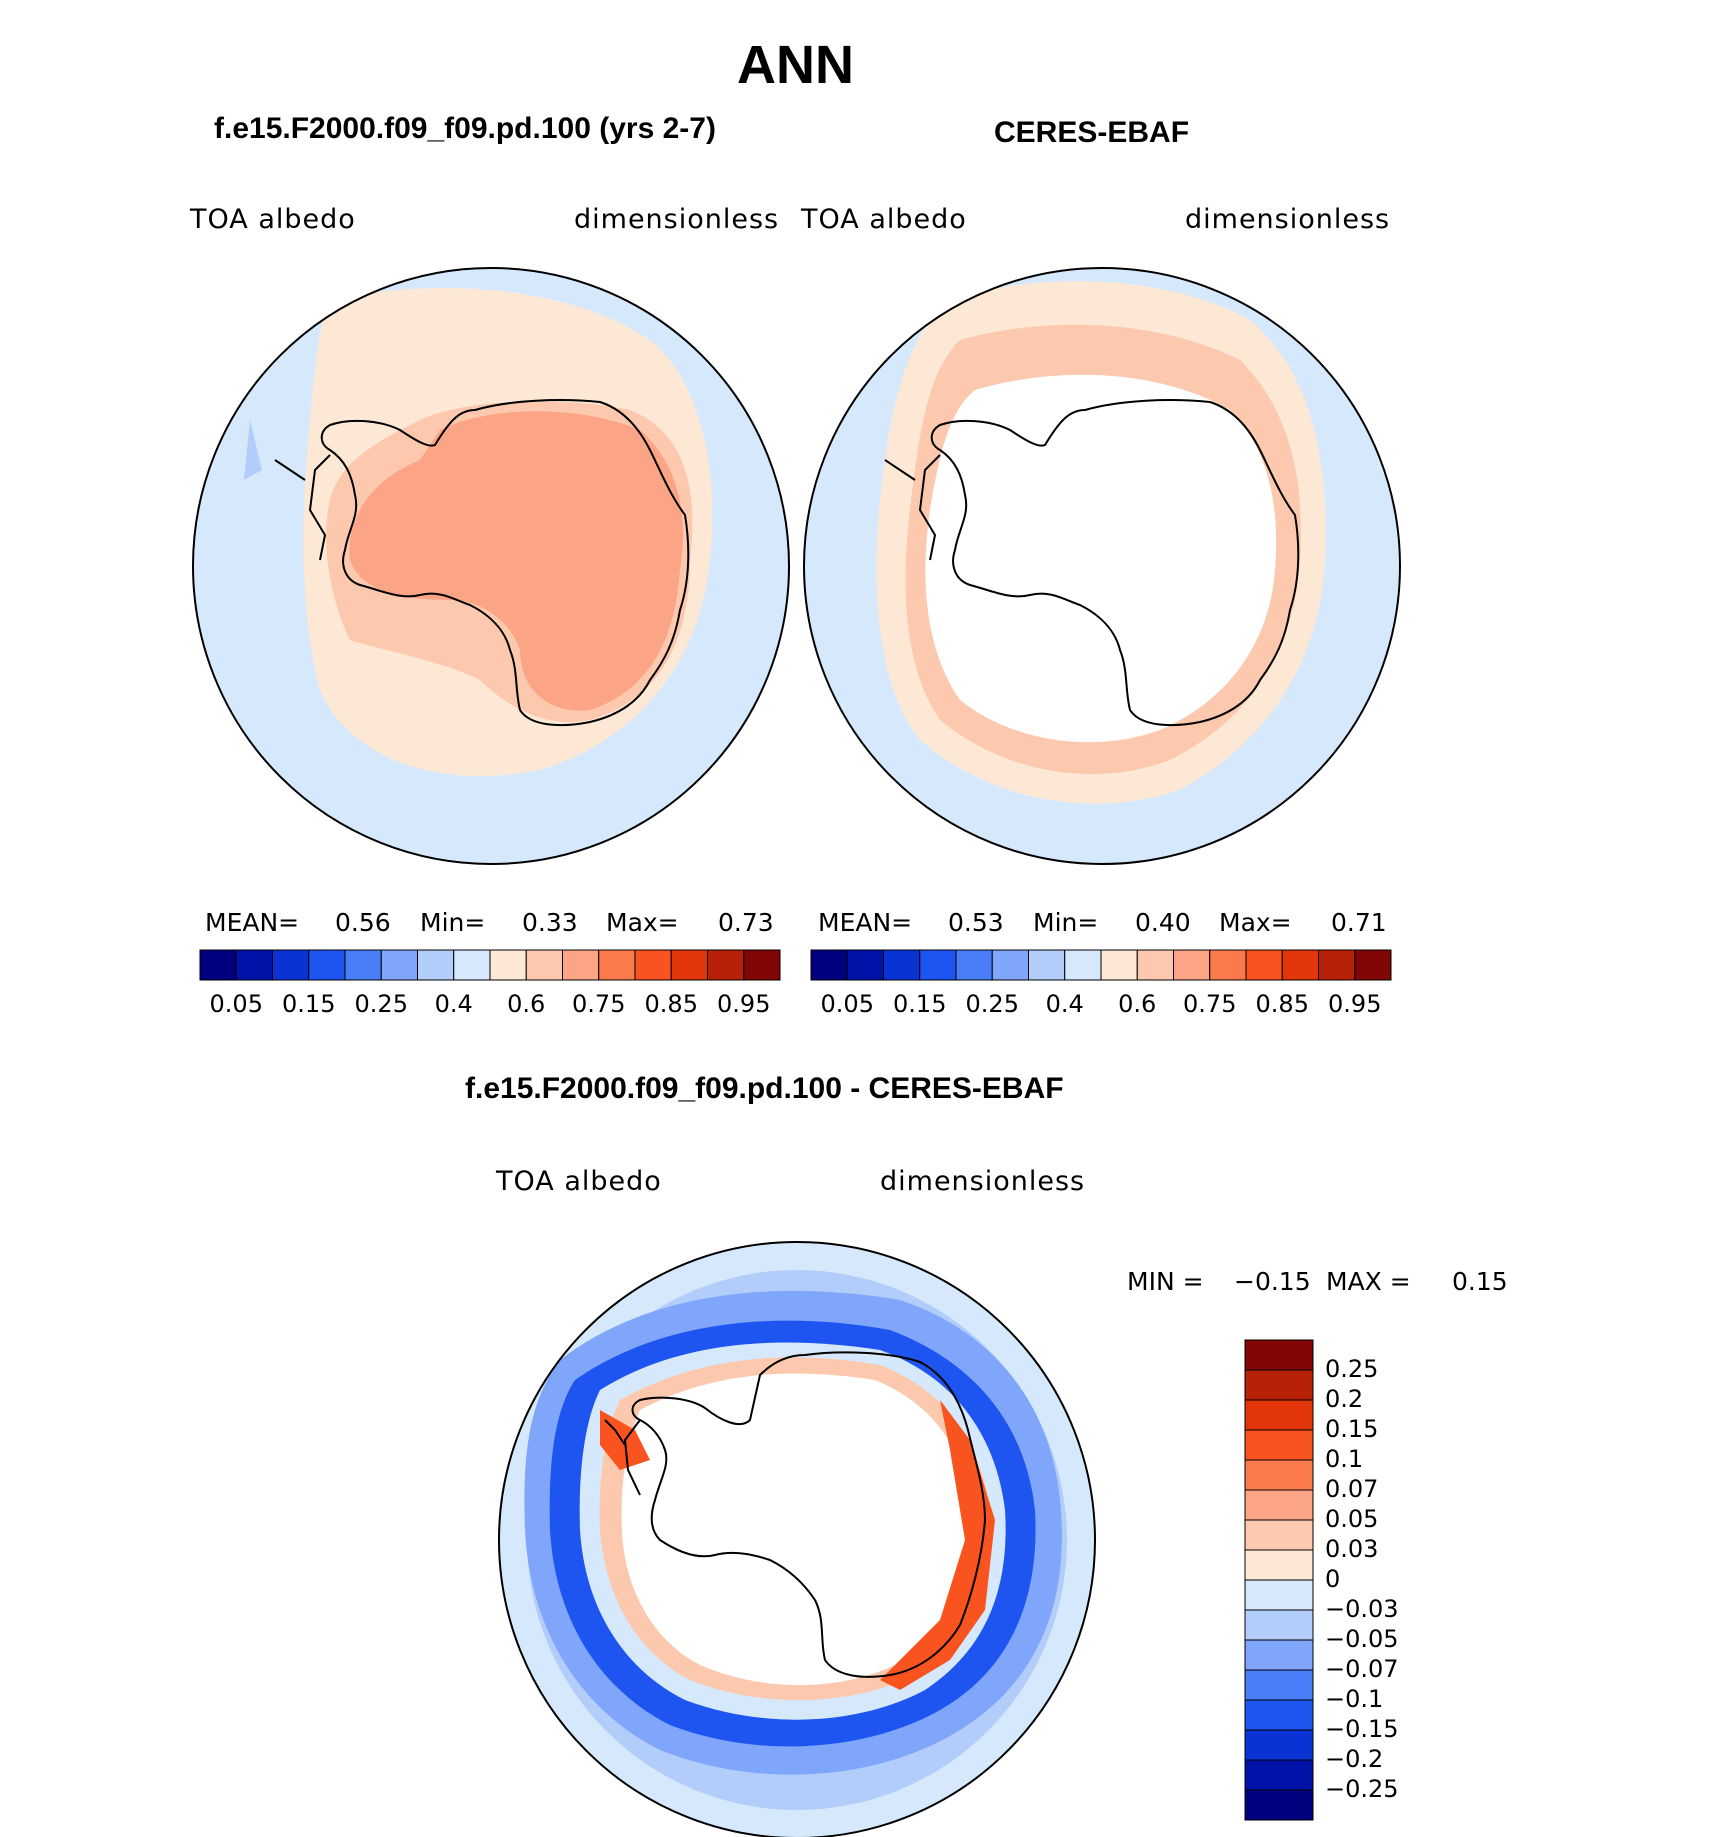 The height and width of the screenshot is (1837, 1710). I want to click on diff-colorbar-tick-label: 0, so click(1333, 1579).